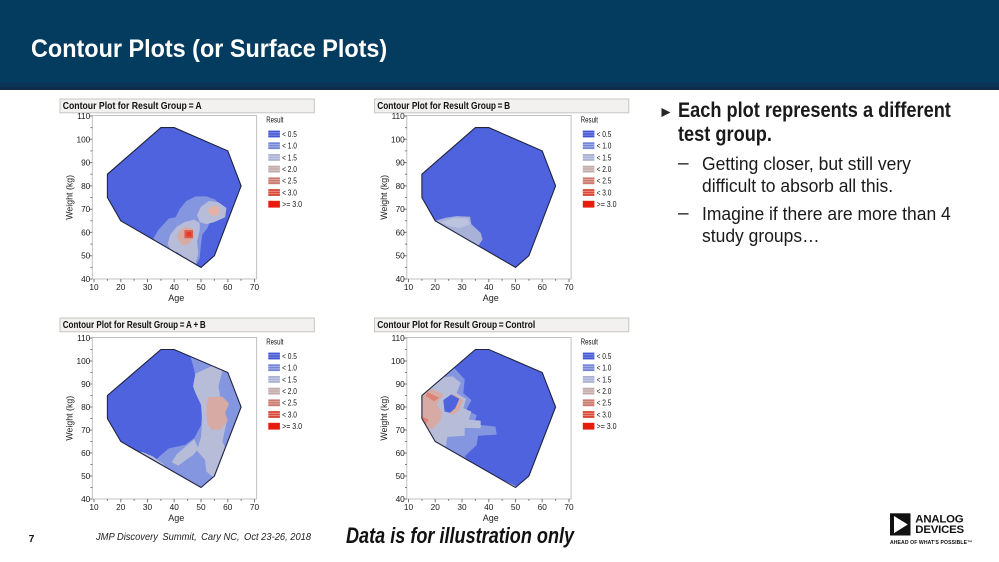 The height and width of the screenshot is (562, 999). What do you see at coordinates (132, 106) in the screenshot?
I see `svg-text:Contour Plot for Result Group: Contour Plot for Result Group = A` at bounding box center [132, 106].